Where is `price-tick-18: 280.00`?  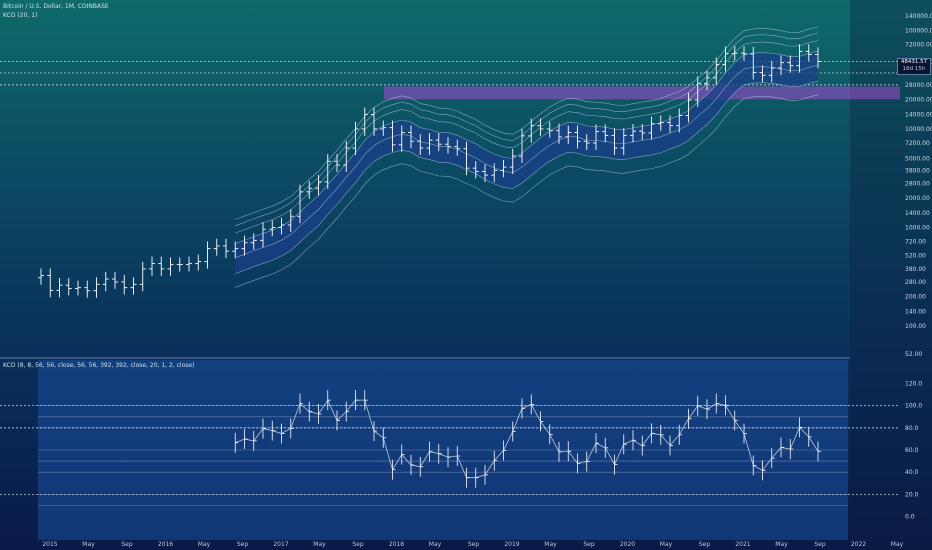
price-tick-18: 280.00 is located at coordinates (915, 282).